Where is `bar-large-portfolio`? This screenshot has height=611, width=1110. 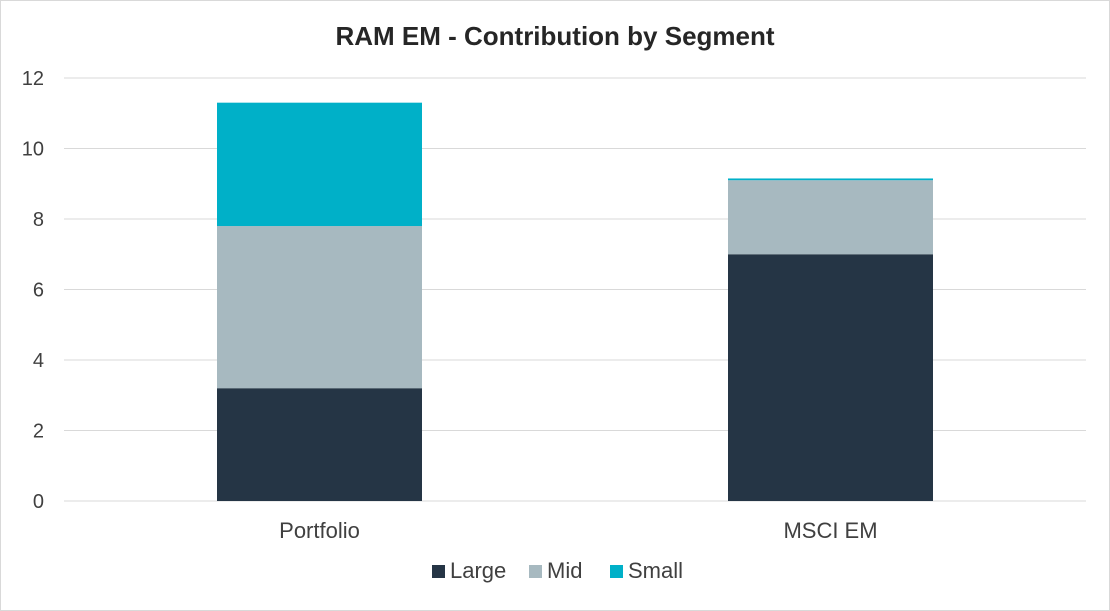
bar-large-portfolio is located at coordinates (319, 444).